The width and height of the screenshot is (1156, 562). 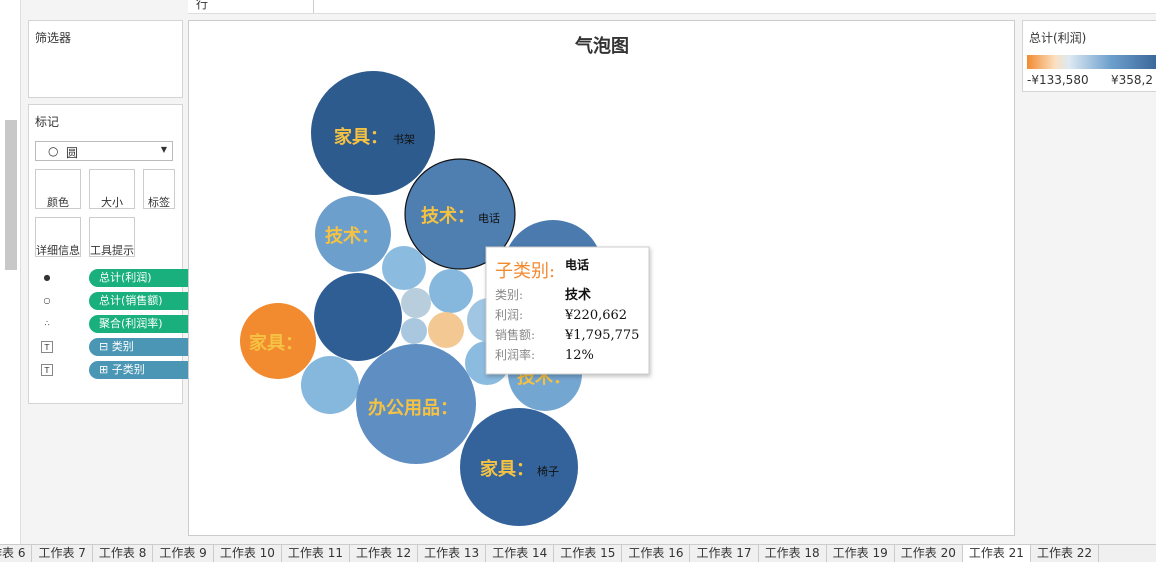 I want to click on color-button: 颜色, so click(x=58, y=189).